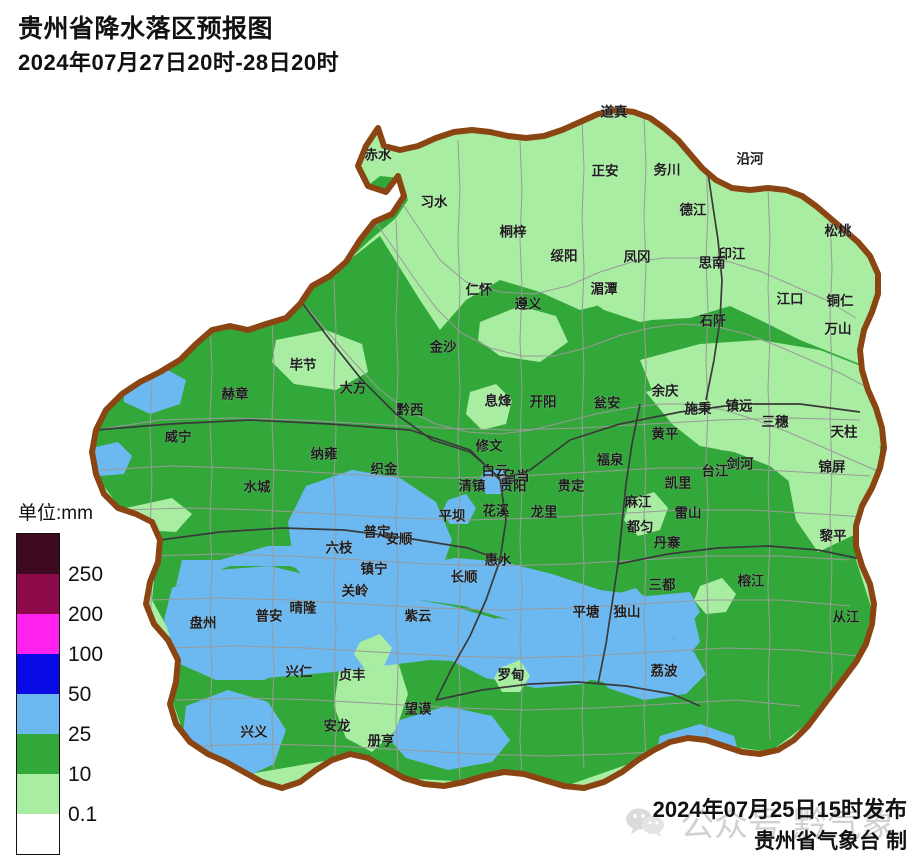  What do you see at coordinates (353, 388) in the screenshot?
I see `city-label: 大方` at bounding box center [353, 388].